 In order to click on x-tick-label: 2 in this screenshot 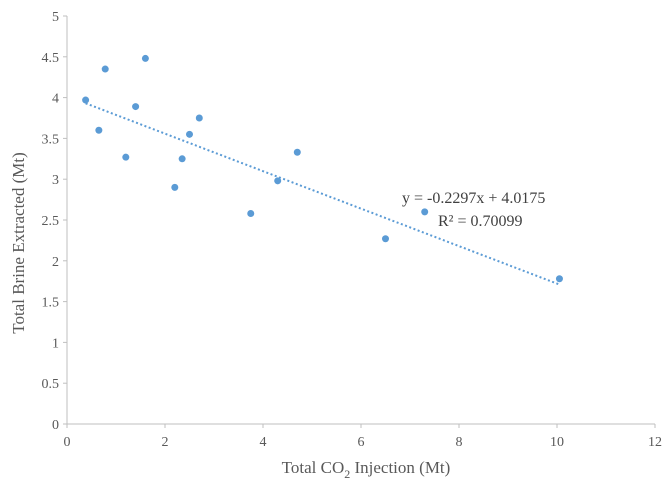, I will do `click(165, 442)`.